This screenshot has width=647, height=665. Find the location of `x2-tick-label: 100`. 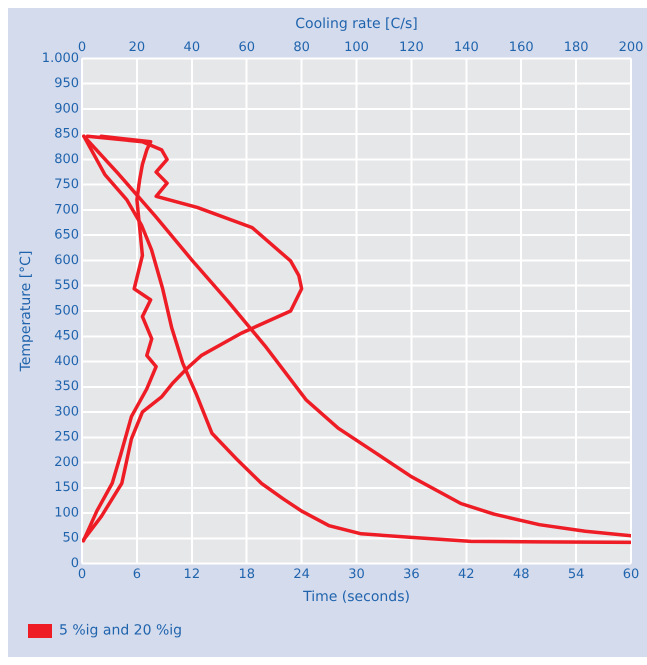

x2-tick-label: 100 is located at coordinates (356, 47).